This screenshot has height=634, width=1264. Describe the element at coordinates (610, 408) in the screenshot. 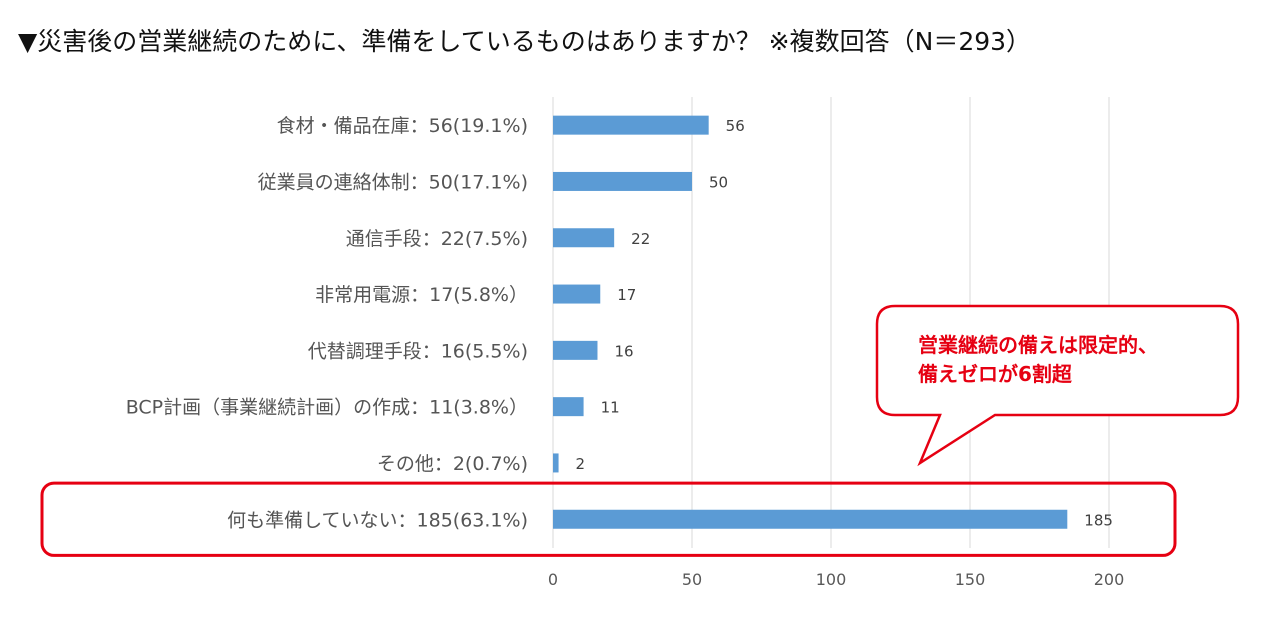

I see `value-label: 11` at that location.